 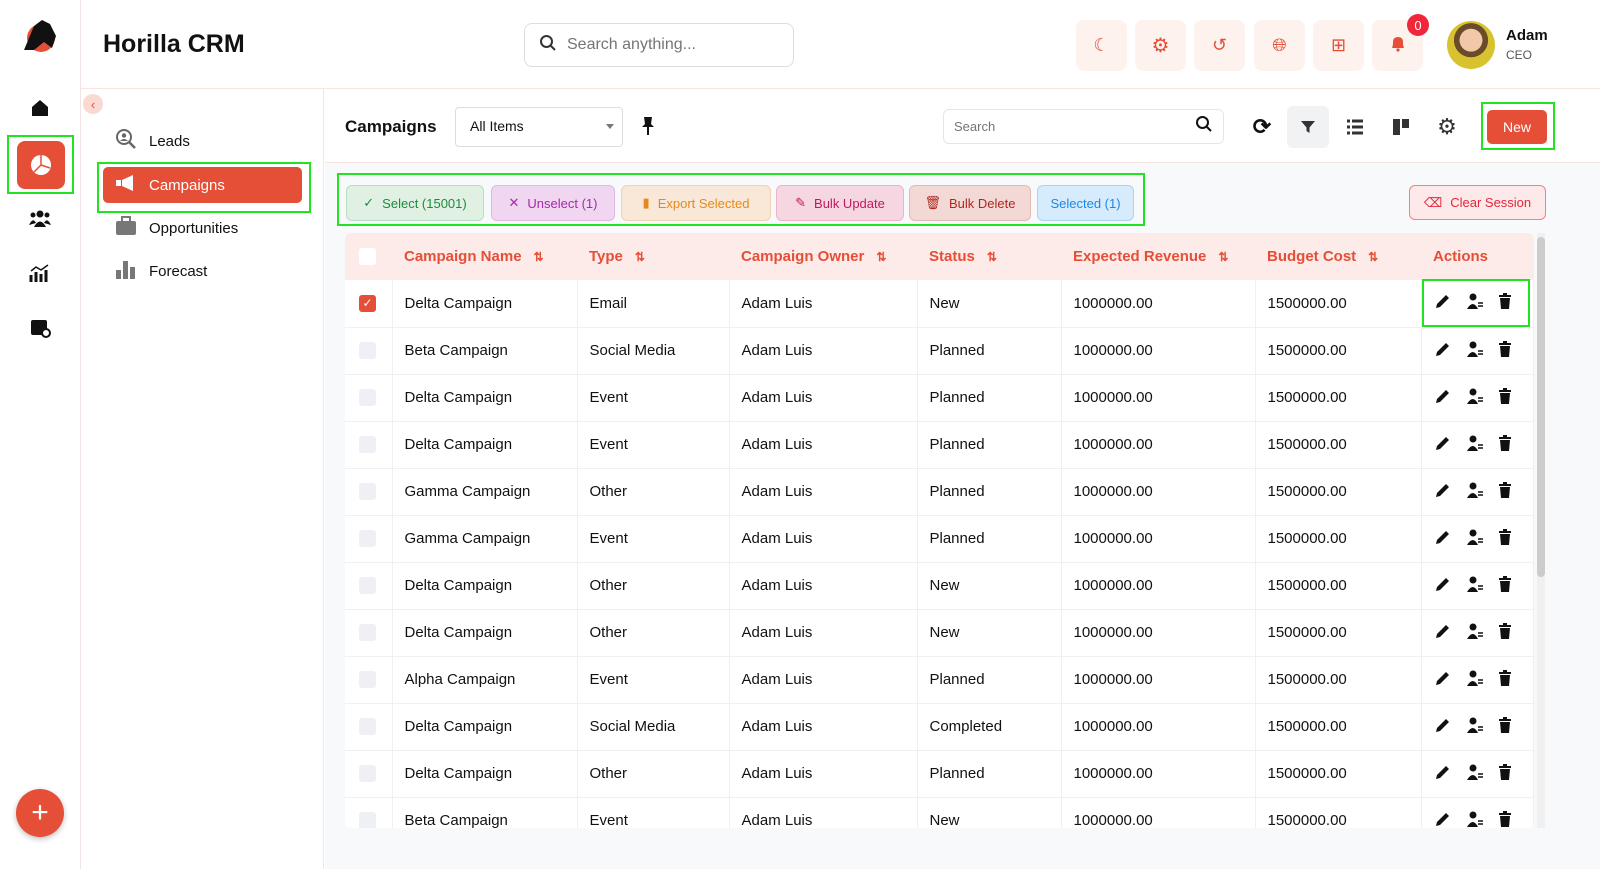 I want to click on avatar, so click(x=1471, y=45).